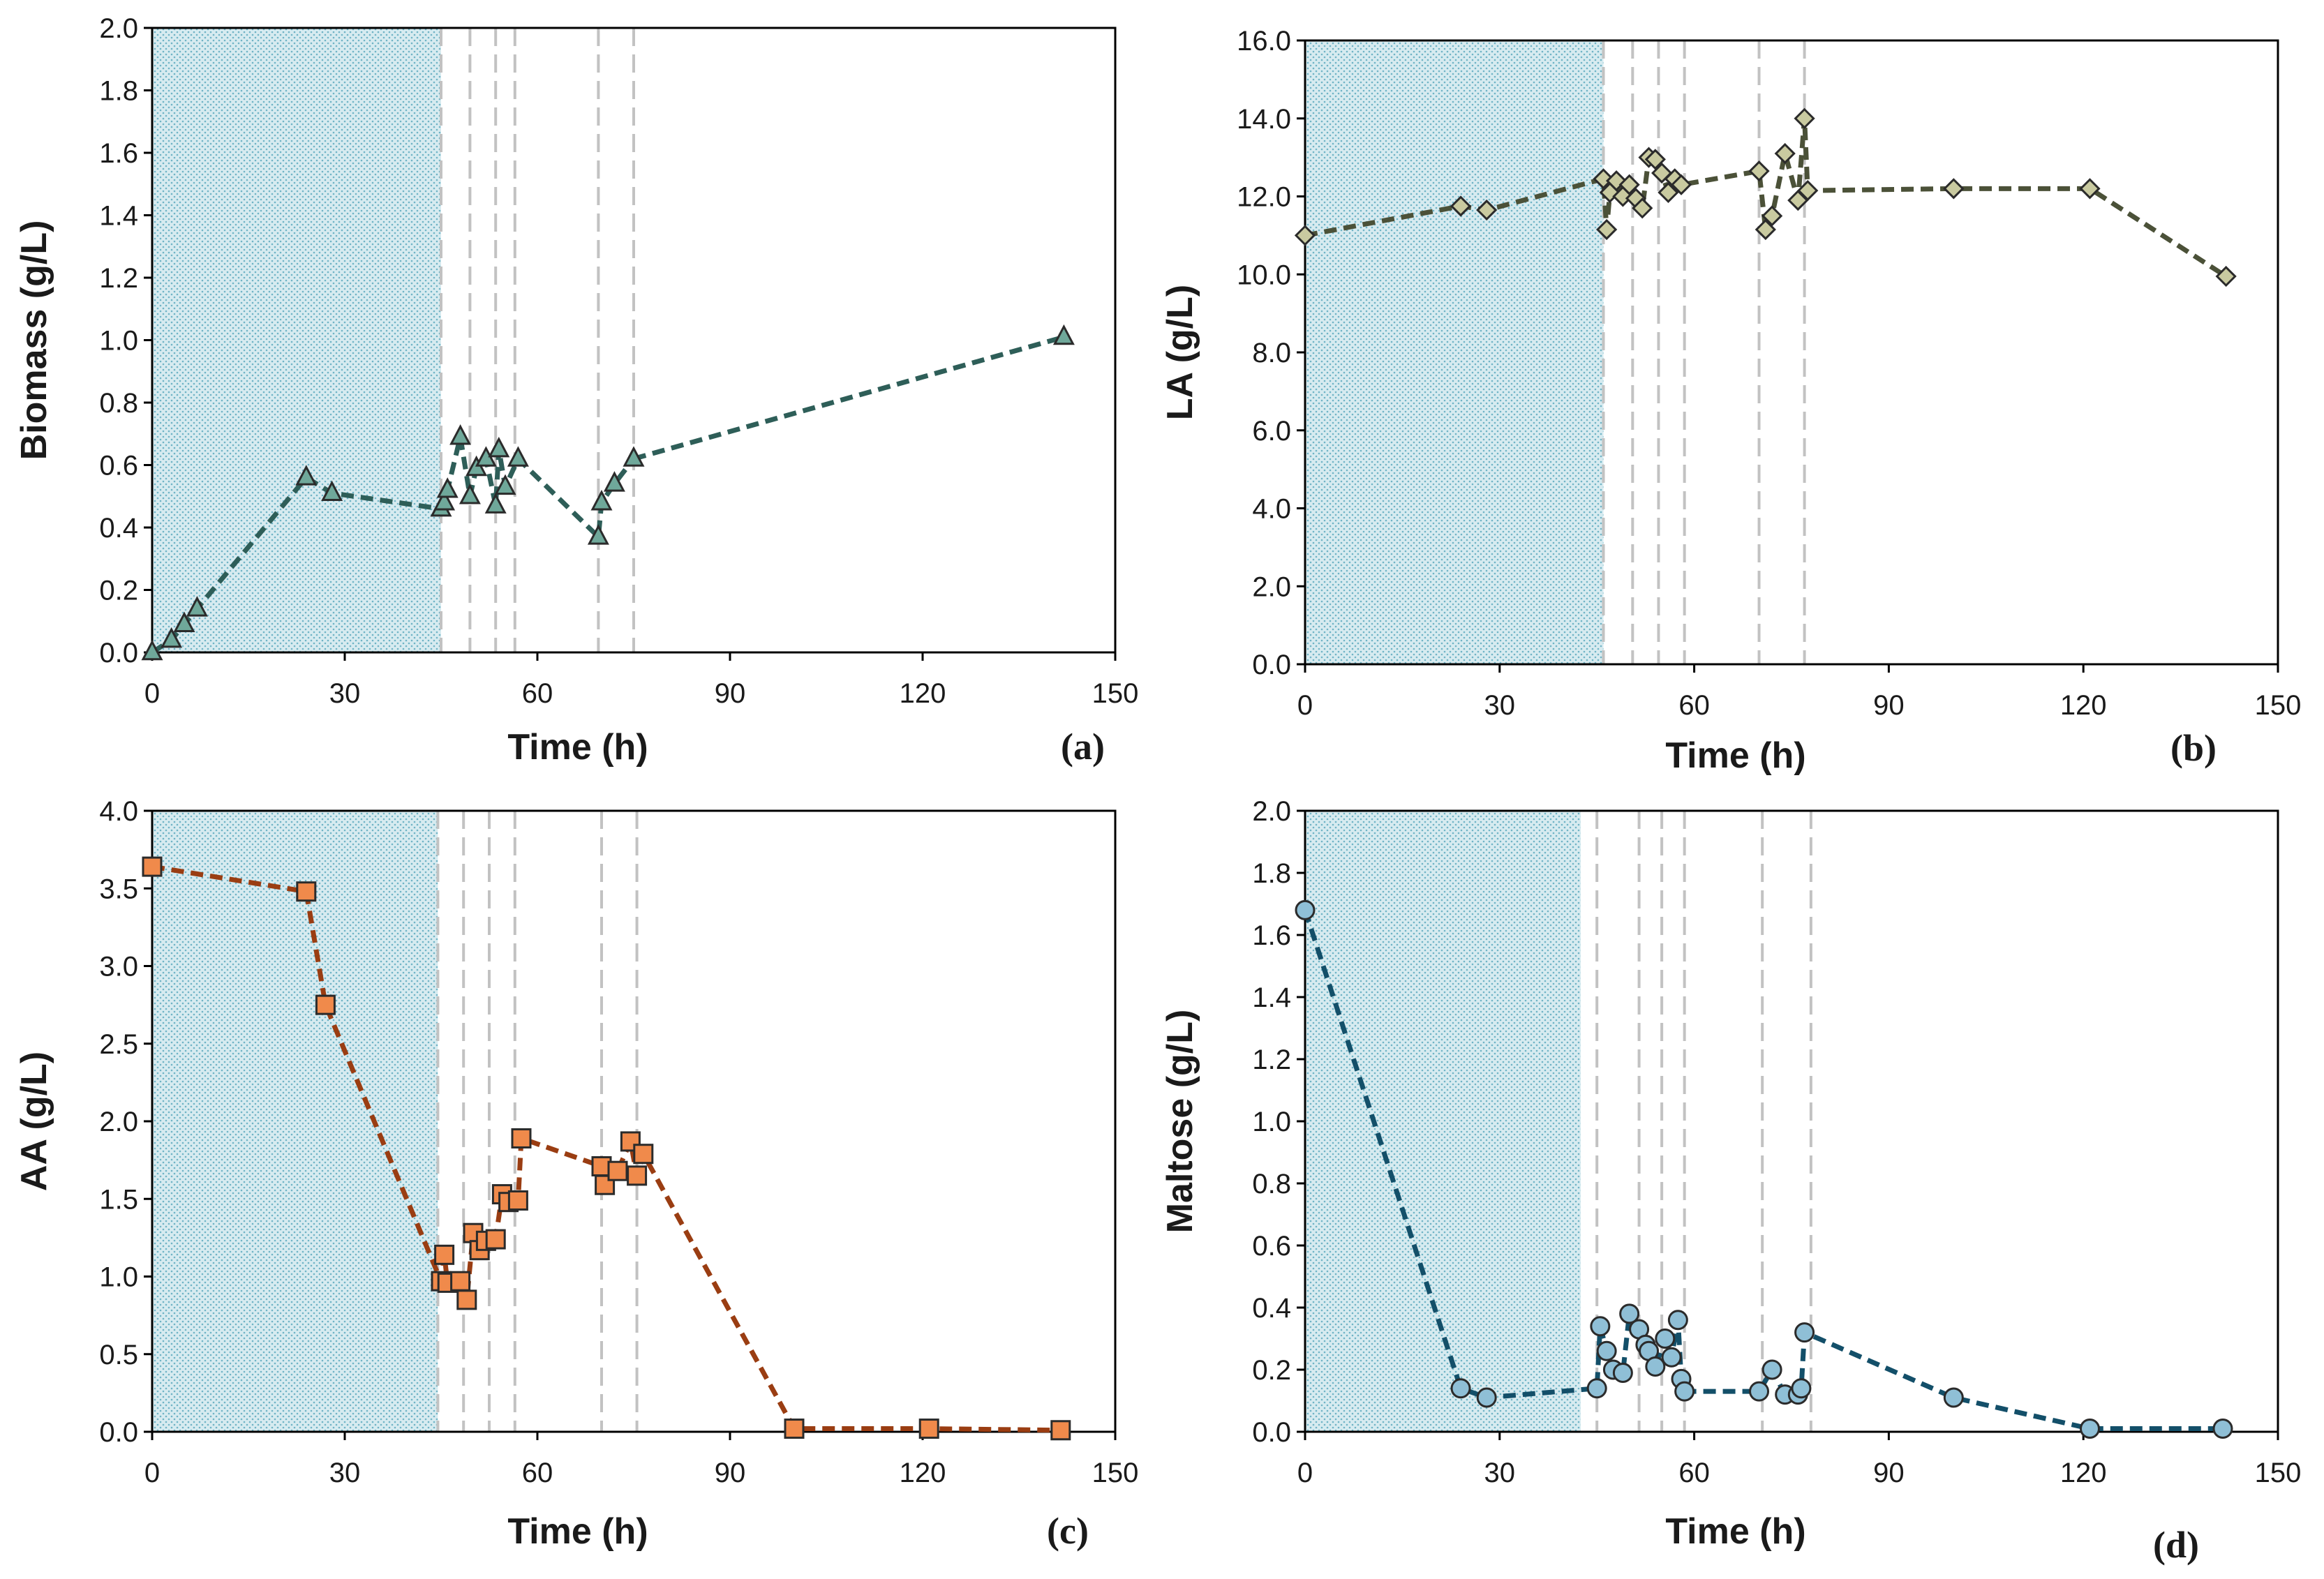  Describe the element at coordinates (1083, 747) in the screenshot. I see `panel-label: (a)` at that location.